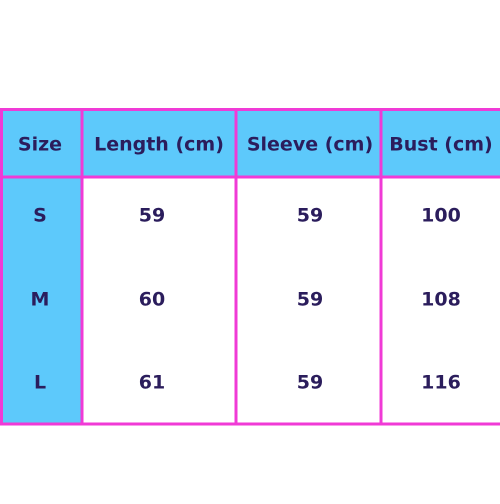 This screenshot has height=504, width=500. I want to click on size-column-background, so click(41, 301).